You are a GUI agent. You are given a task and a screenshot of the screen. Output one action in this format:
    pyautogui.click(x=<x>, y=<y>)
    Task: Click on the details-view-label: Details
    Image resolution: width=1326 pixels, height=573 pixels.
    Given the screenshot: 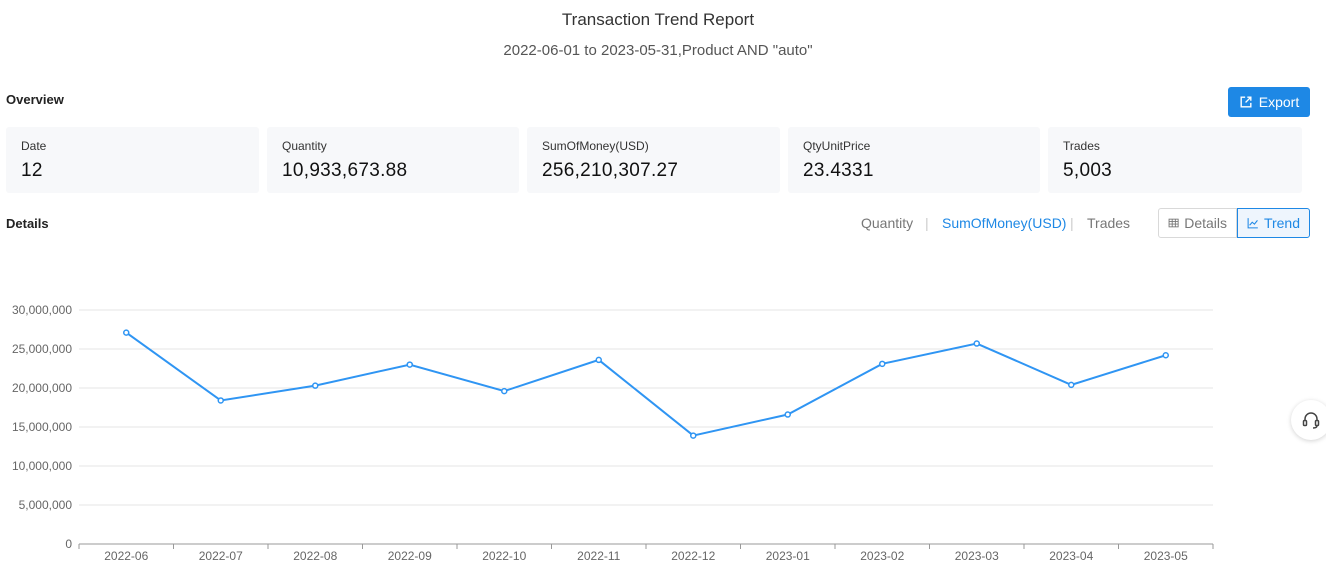 What is the action you would take?
    pyautogui.click(x=1205, y=223)
    